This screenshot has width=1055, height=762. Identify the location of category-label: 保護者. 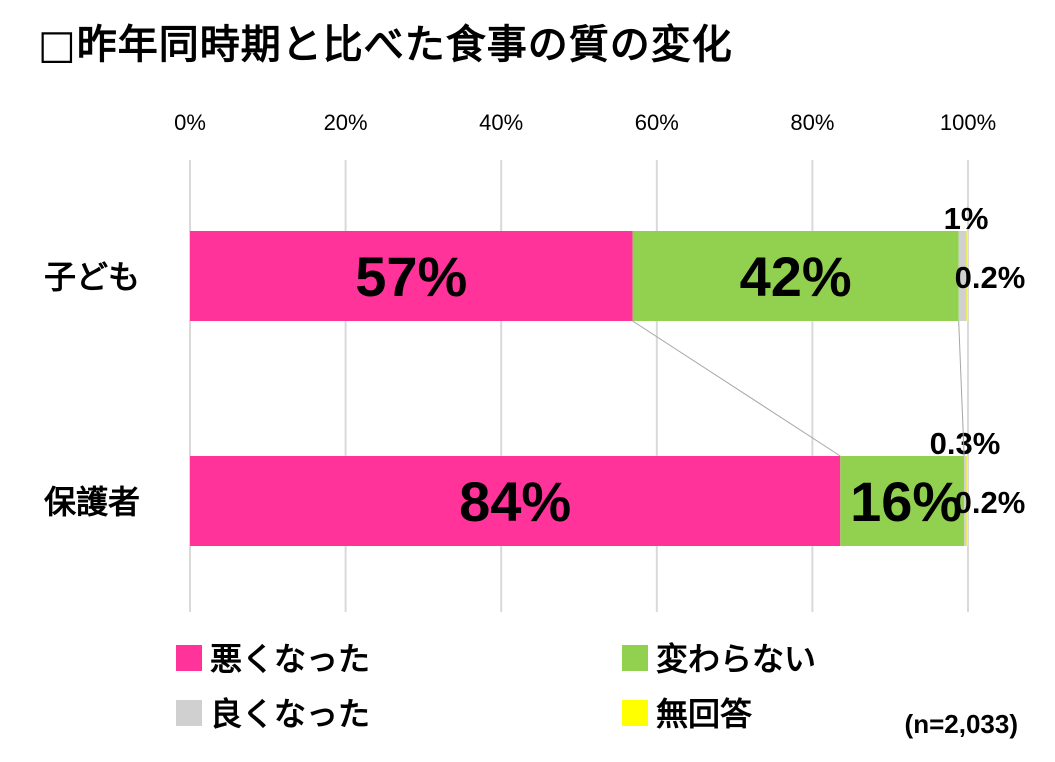
(92, 502).